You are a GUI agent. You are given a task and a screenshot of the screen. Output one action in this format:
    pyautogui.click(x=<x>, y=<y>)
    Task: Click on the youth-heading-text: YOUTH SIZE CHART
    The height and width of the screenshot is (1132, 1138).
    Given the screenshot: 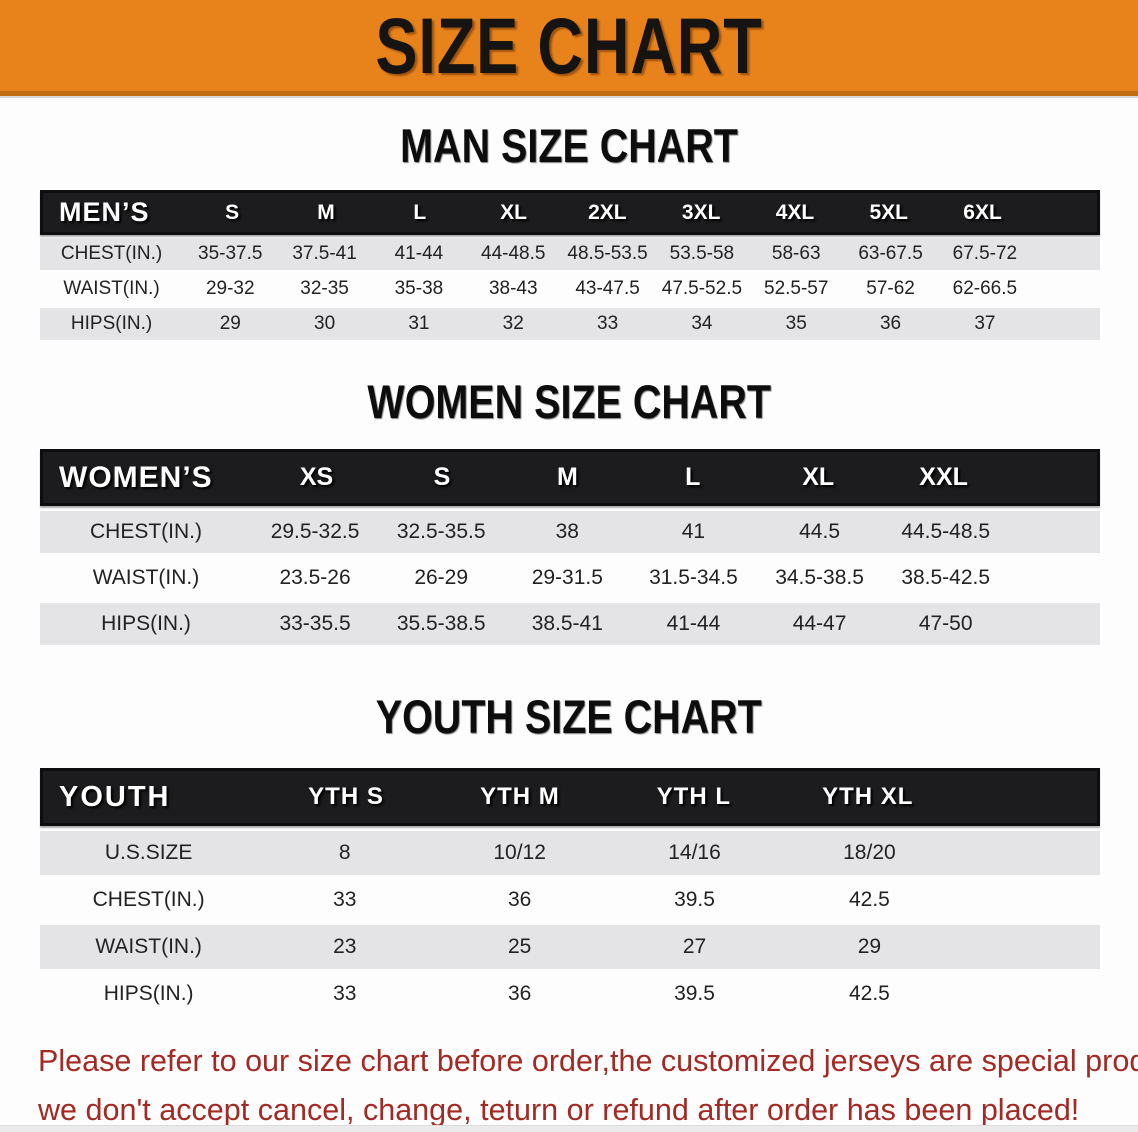 What is the action you would take?
    pyautogui.click(x=569, y=716)
    